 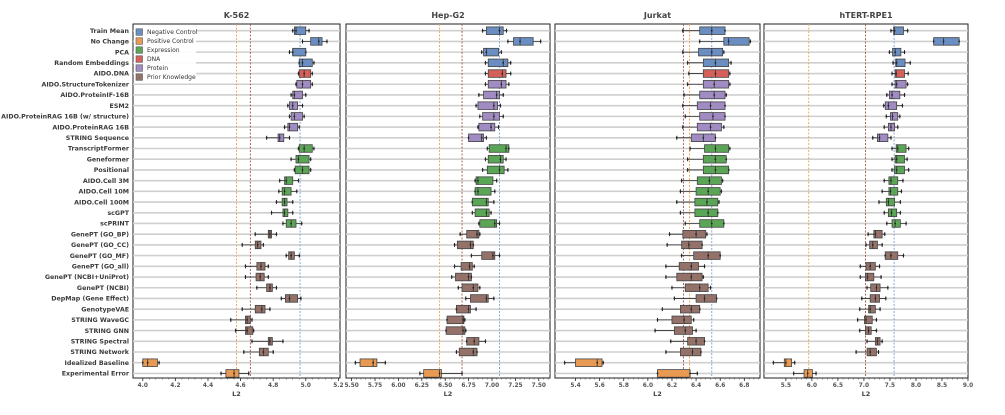 I want to click on box-aido-structuretokenizer, so click(x=304, y=84).